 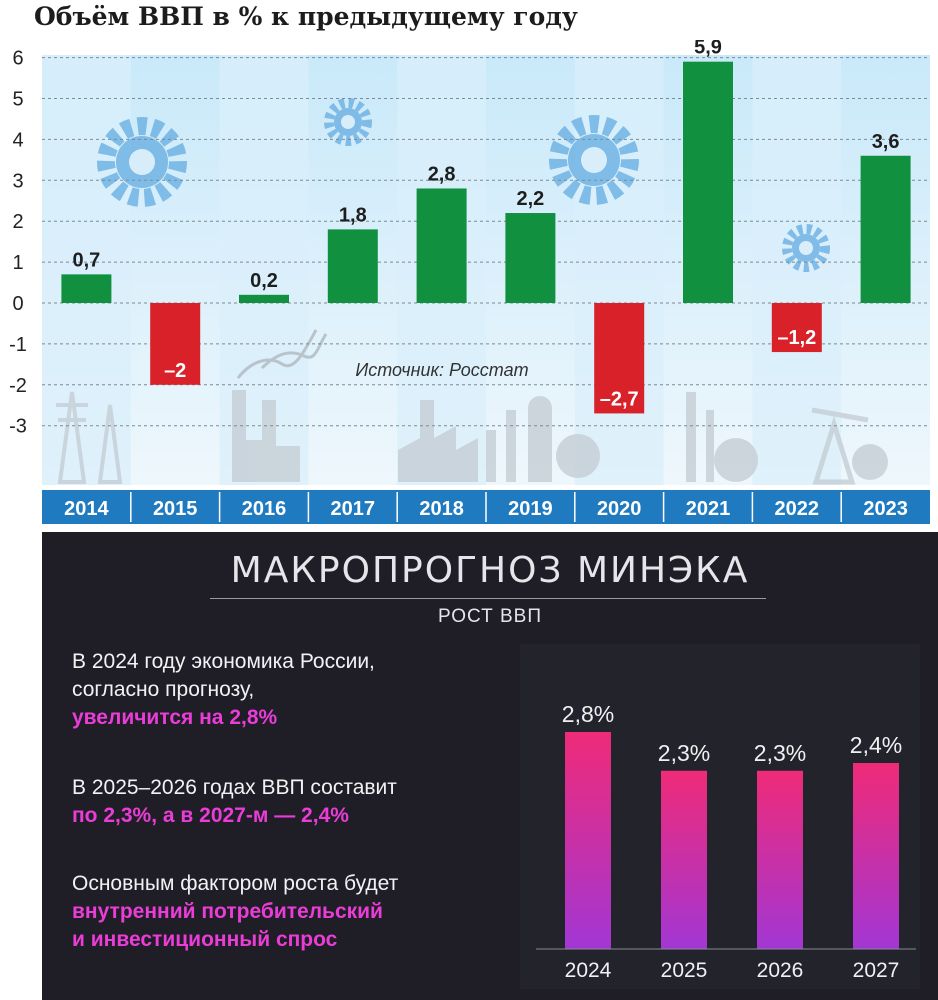 What do you see at coordinates (205, 939) in the screenshot?
I see `paragraph-highlight: и инвестиционный спрос` at bounding box center [205, 939].